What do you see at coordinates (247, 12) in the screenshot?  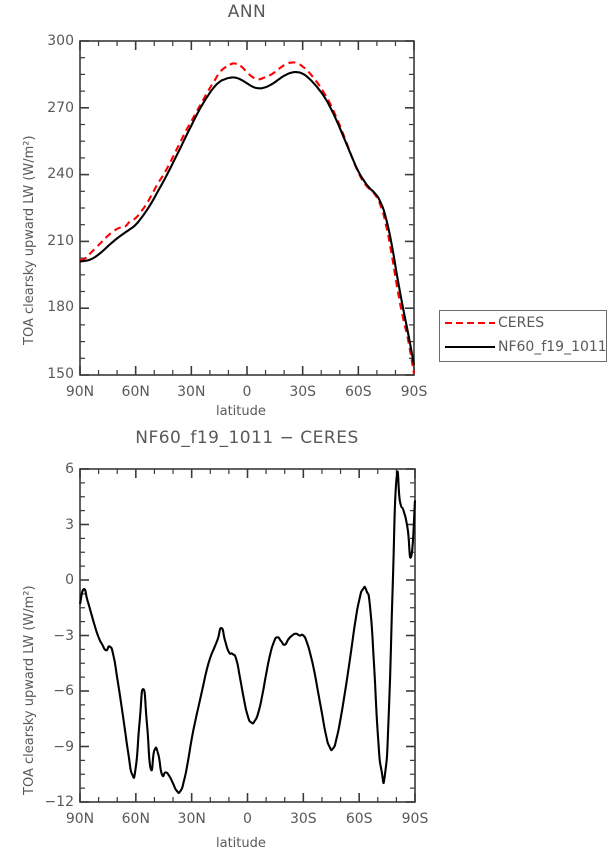 I see `chart-title-top: ANN` at bounding box center [247, 12].